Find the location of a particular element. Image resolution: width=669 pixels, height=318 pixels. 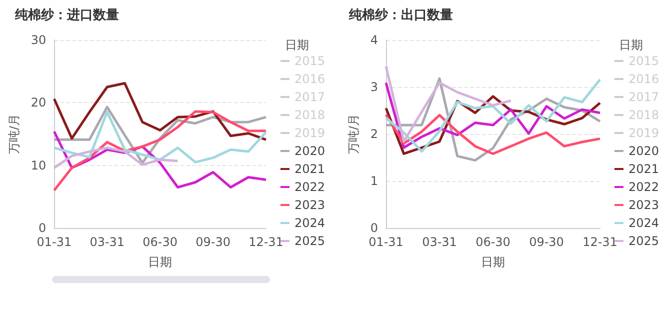

y-tick-label: 1 is located at coordinates (374, 181).